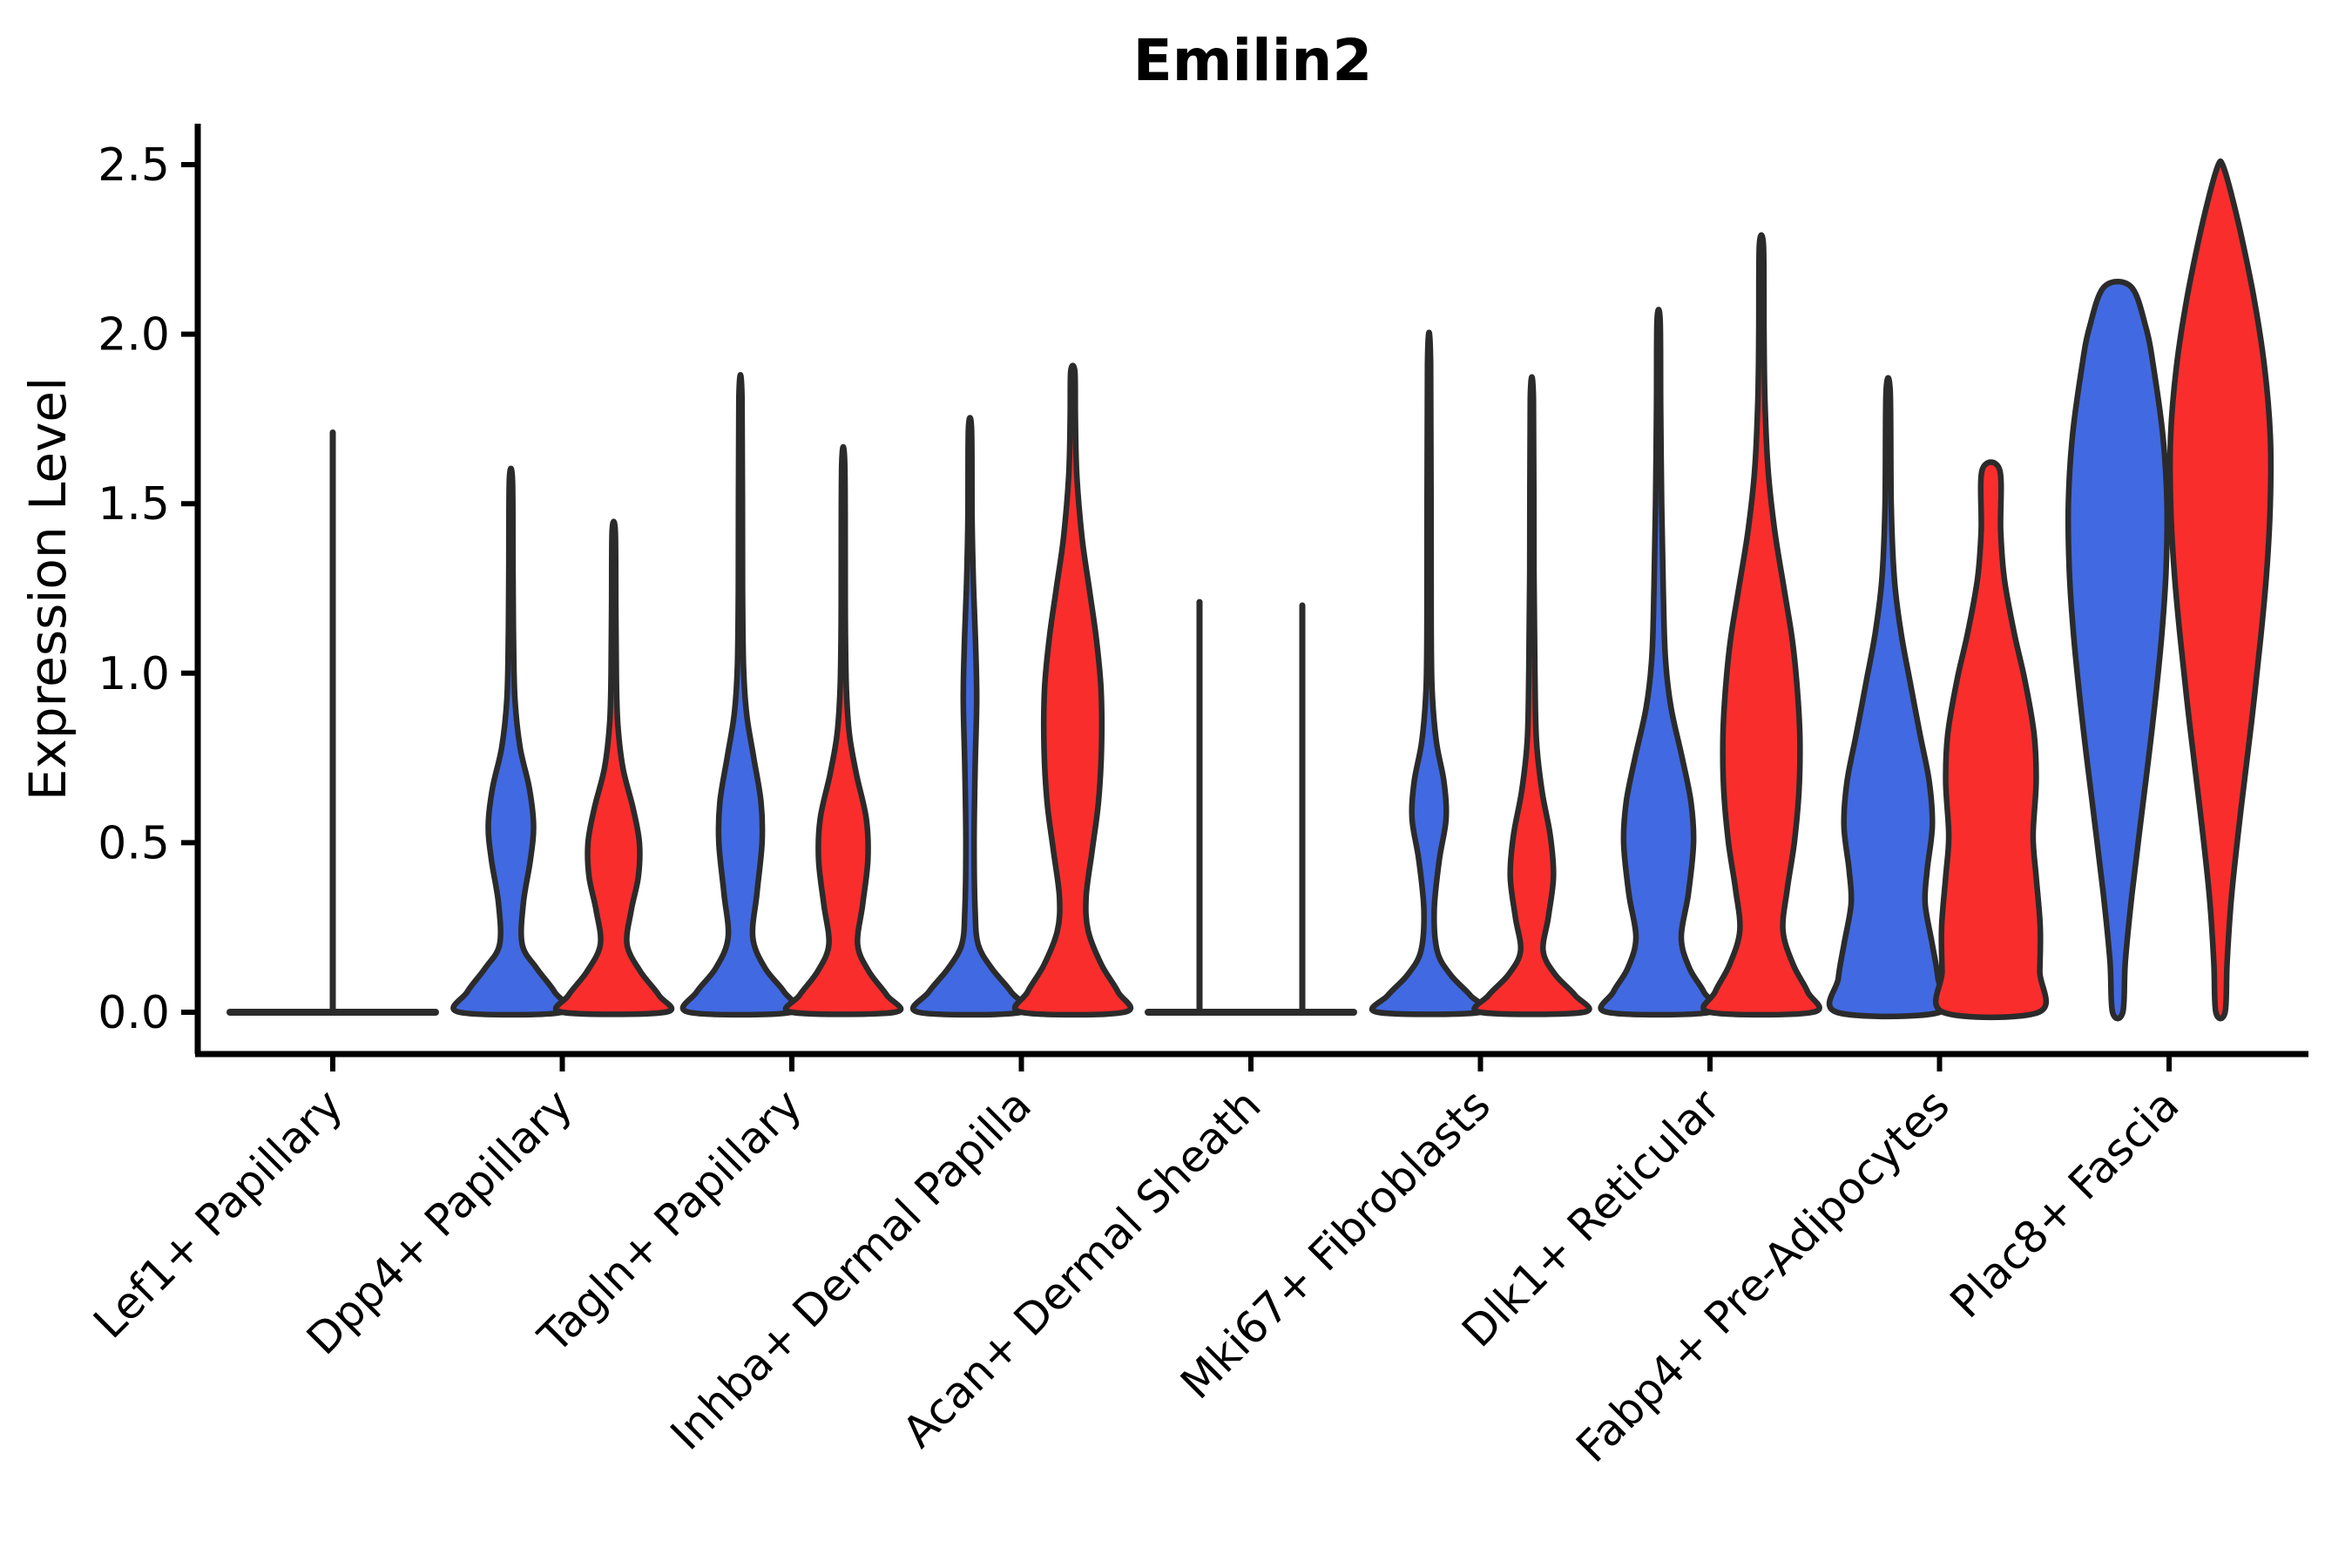  What do you see at coordinates (1073, 690) in the screenshot?
I see `violin-inhba-dermal-papilla-red` at bounding box center [1073, 690].